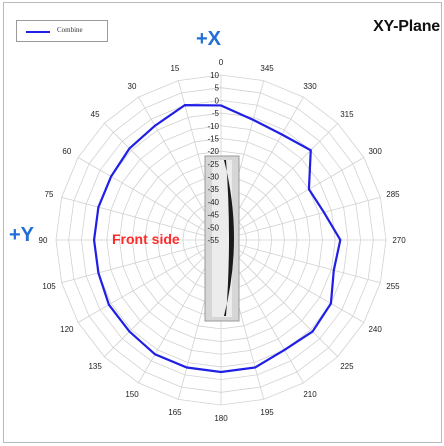 The image size is (444, 446). I want to click on radial-tick-label: -25, so click(213, 164).